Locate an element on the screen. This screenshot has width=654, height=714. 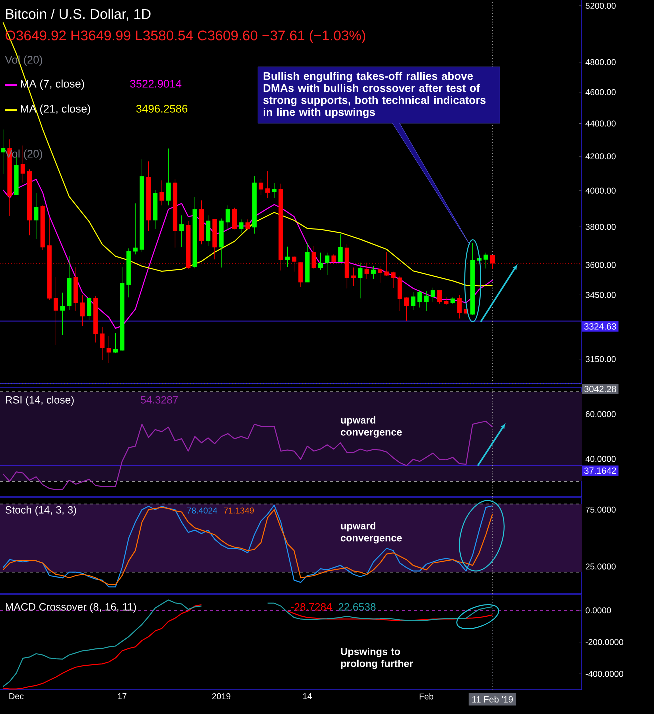
y-tick-label: 3600.00 is located at coordinates (601, 265).